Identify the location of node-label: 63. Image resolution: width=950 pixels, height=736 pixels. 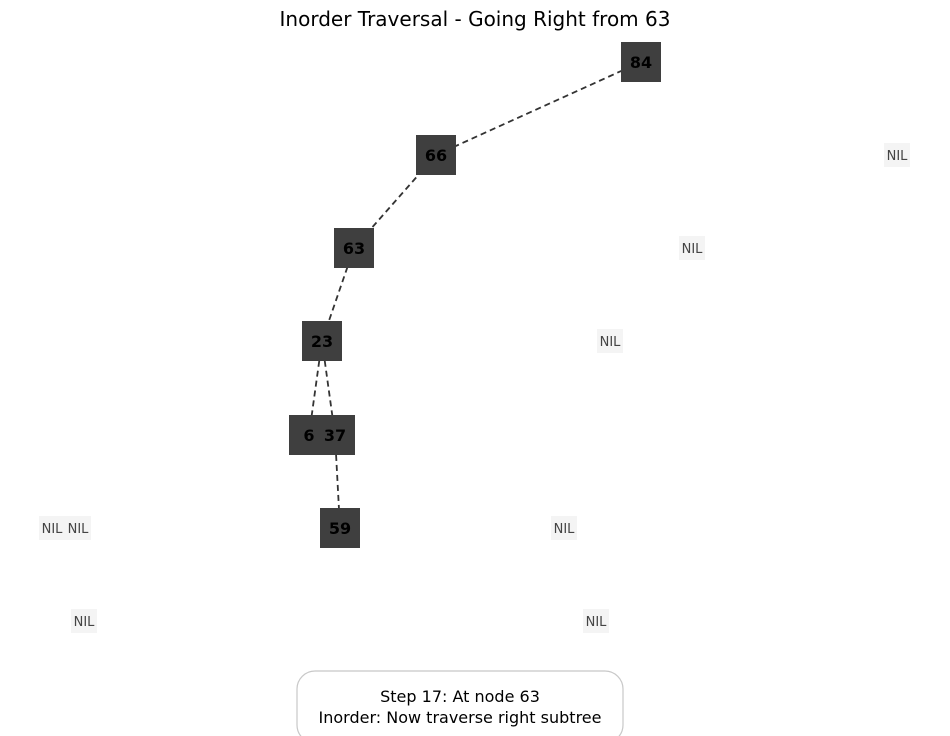
(354, 248).